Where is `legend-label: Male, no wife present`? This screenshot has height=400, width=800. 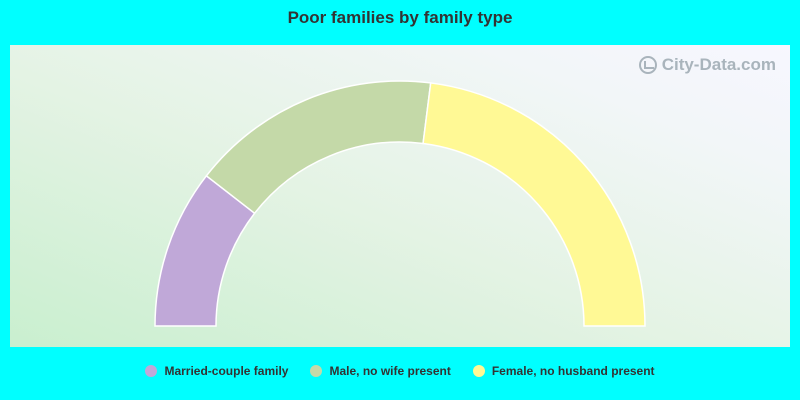
legend-label: Male, no wife present is located at coordinates (390, 371).